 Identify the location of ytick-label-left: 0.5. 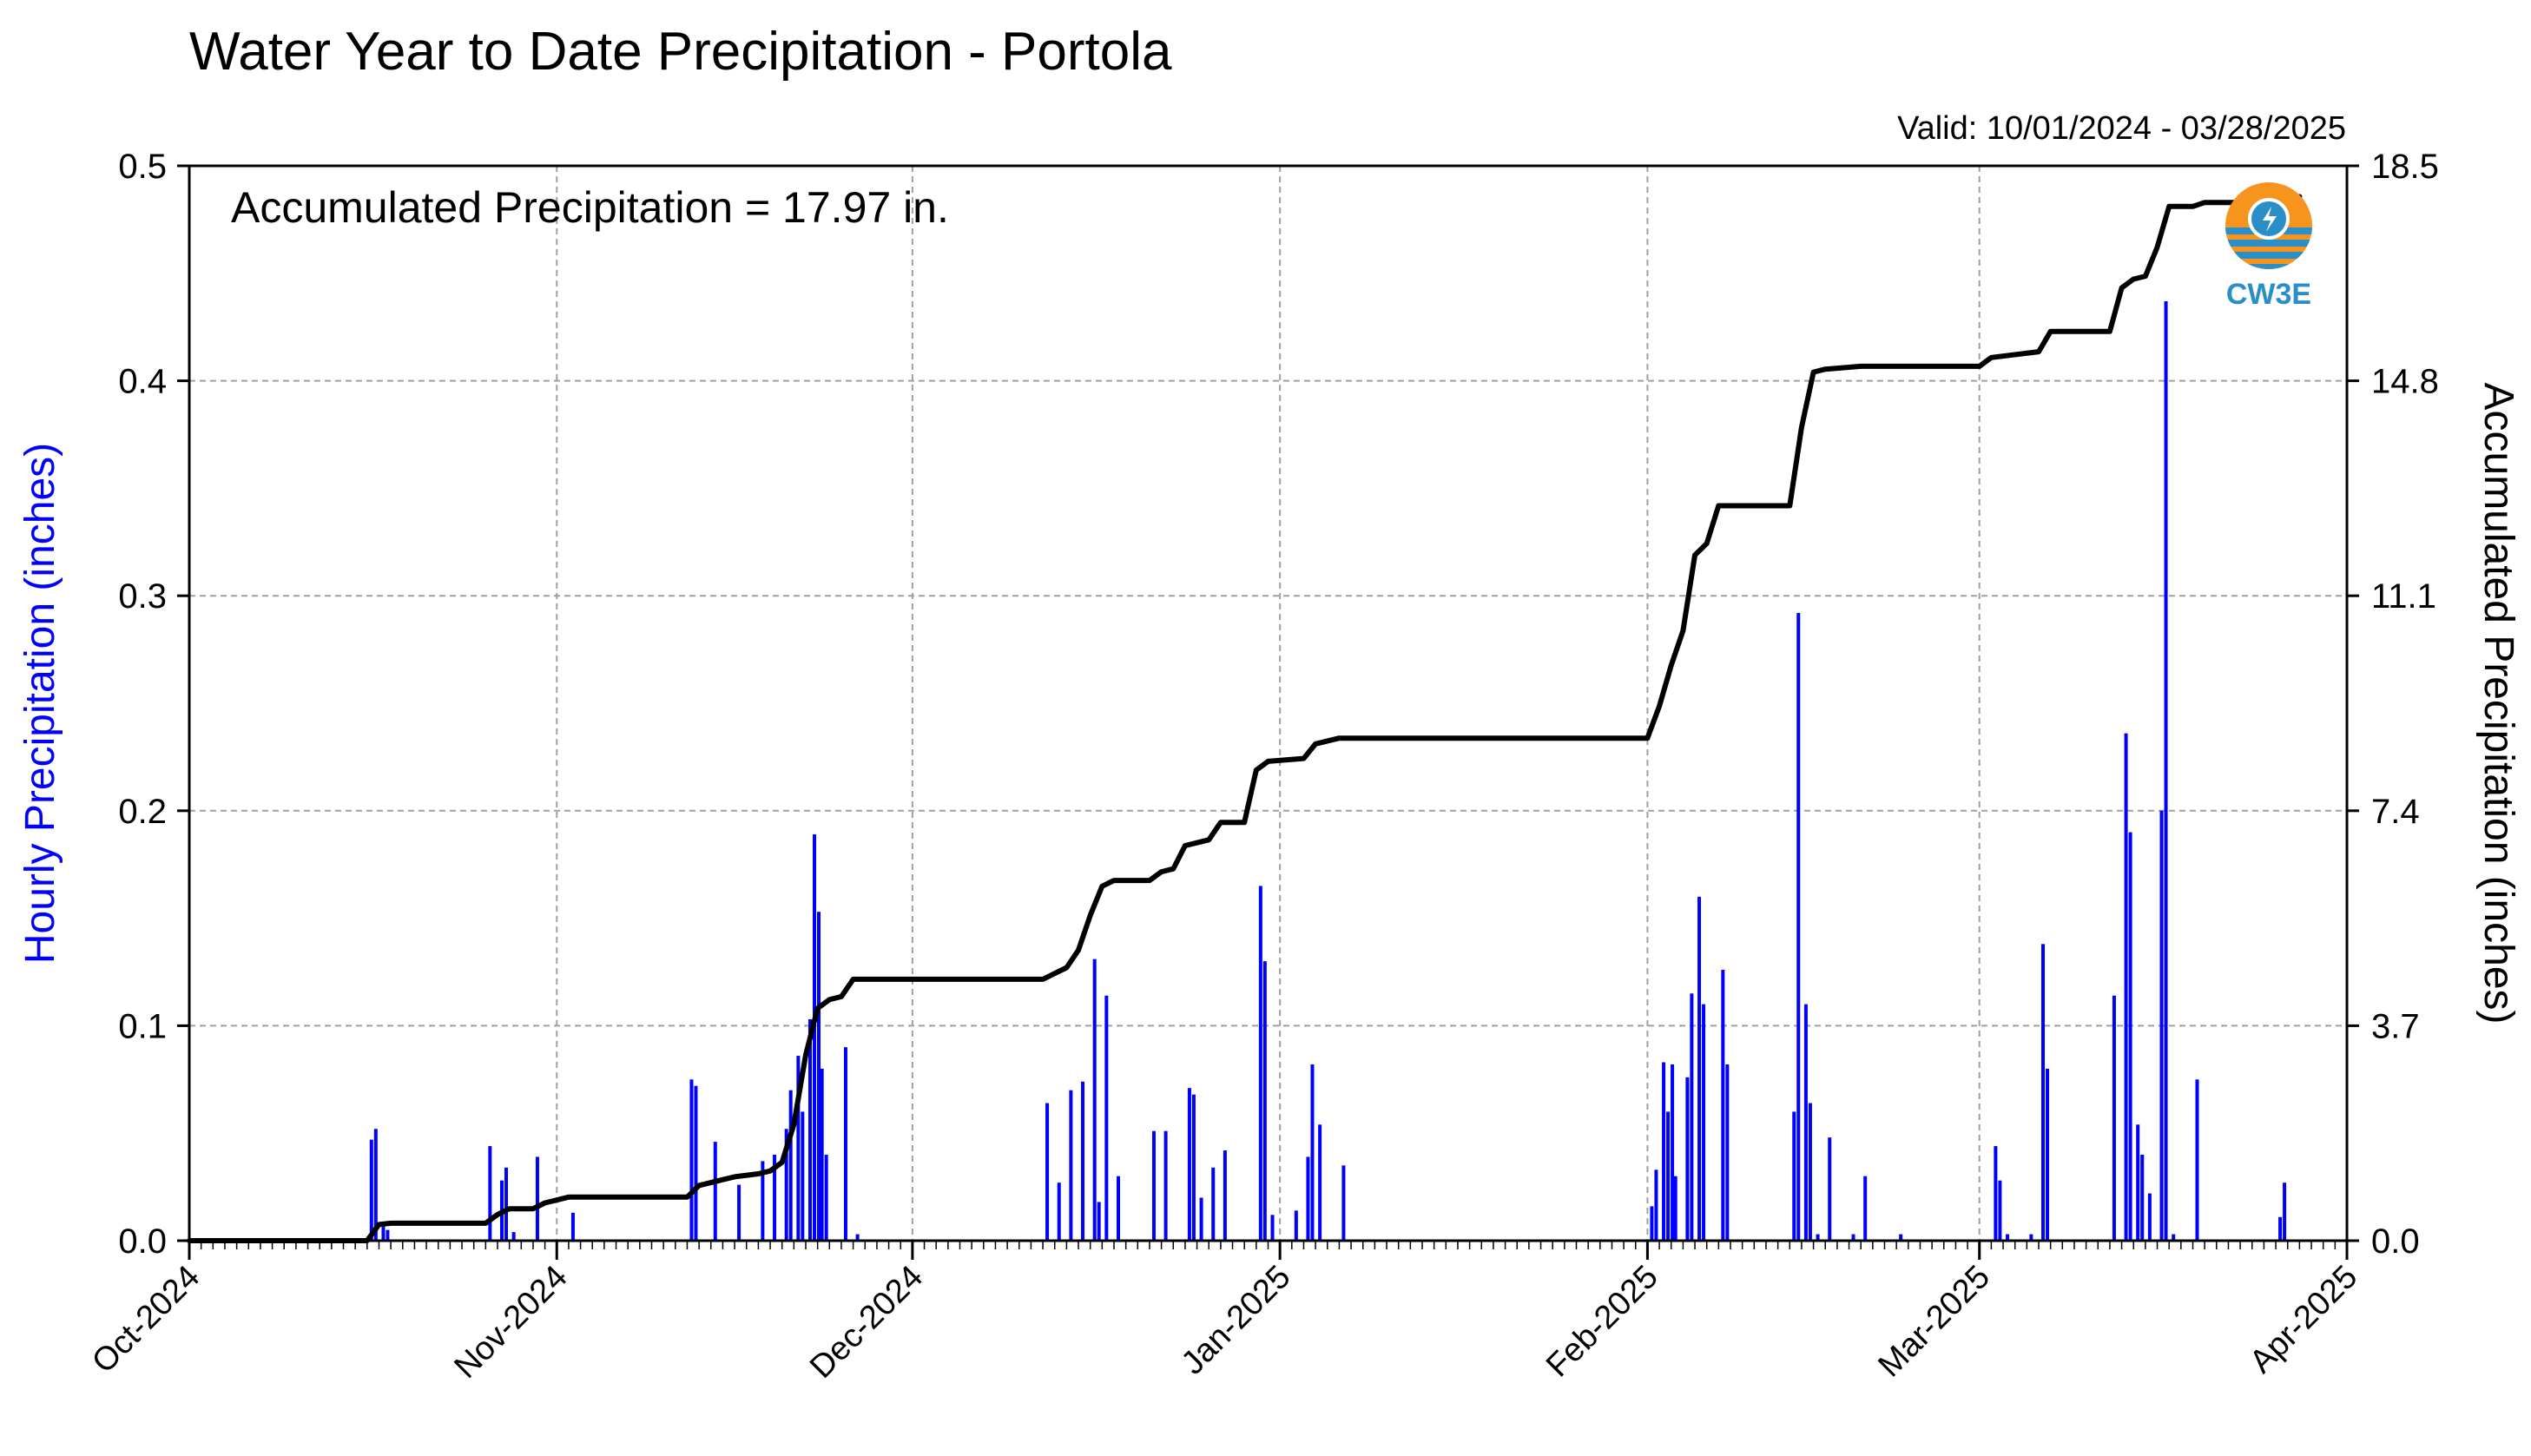
(142, 167).